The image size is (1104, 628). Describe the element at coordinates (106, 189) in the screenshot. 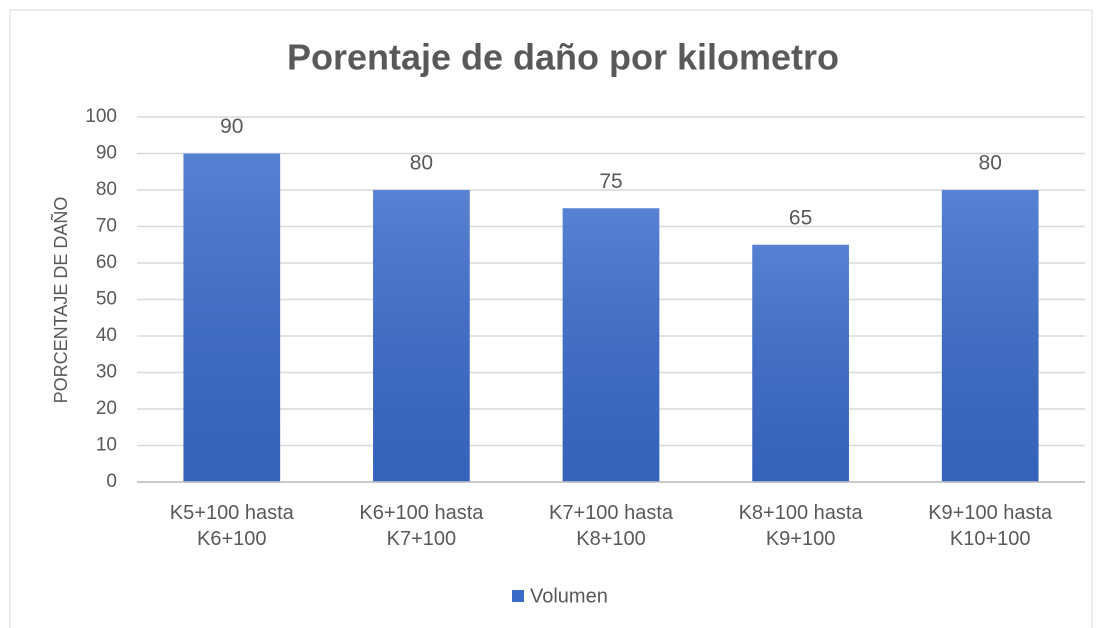

I see `y-tick-label: 80` at that location.